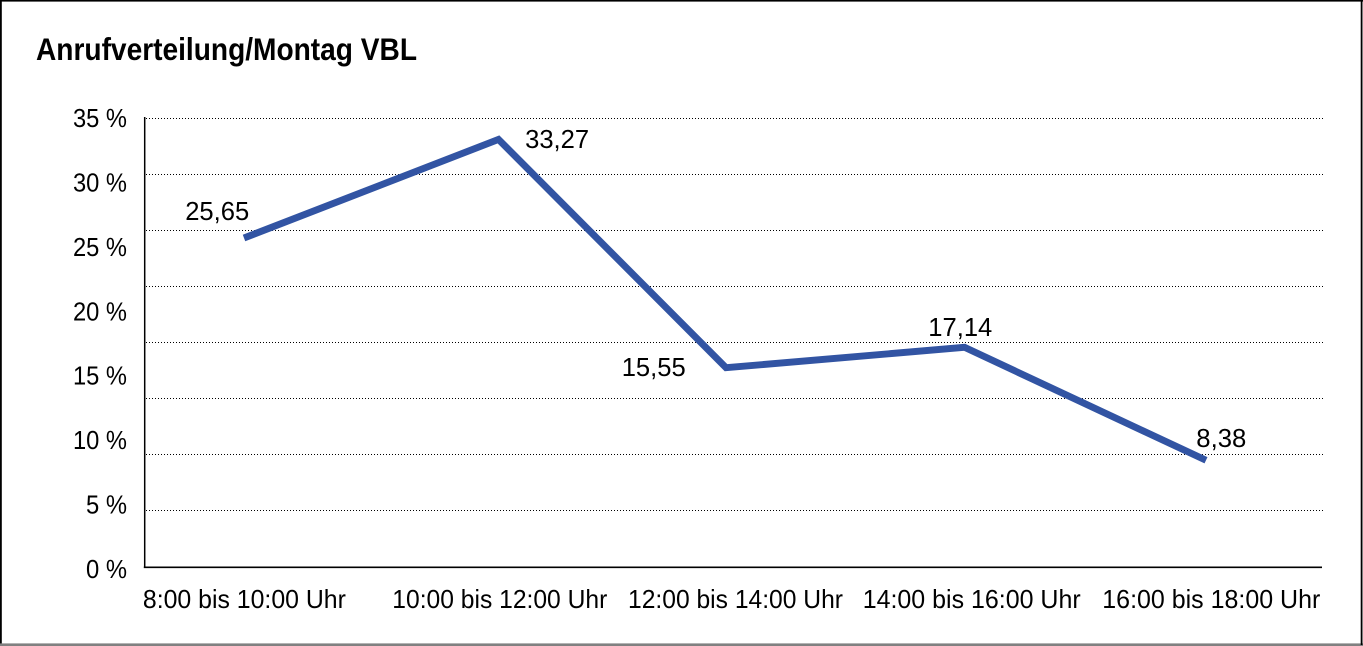 This screenshot has height=646, width=1363. Describe the element at coordinates (100, 247) in the screenshot. I see `svg-text: 25 %` at that location.